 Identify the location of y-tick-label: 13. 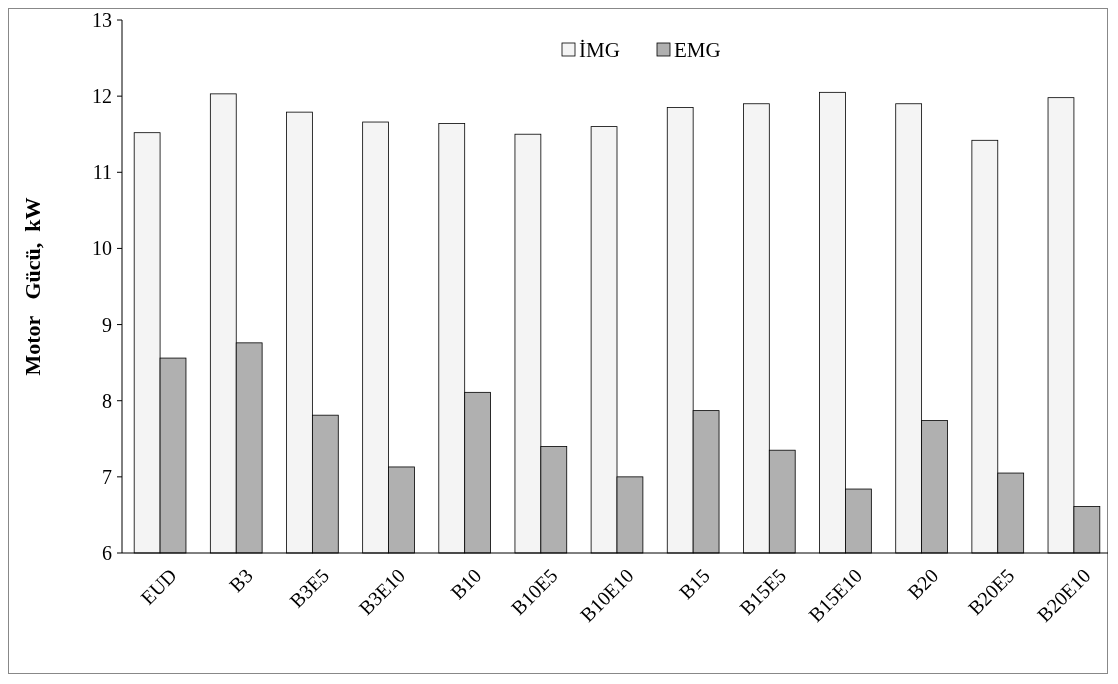
(102, 20).